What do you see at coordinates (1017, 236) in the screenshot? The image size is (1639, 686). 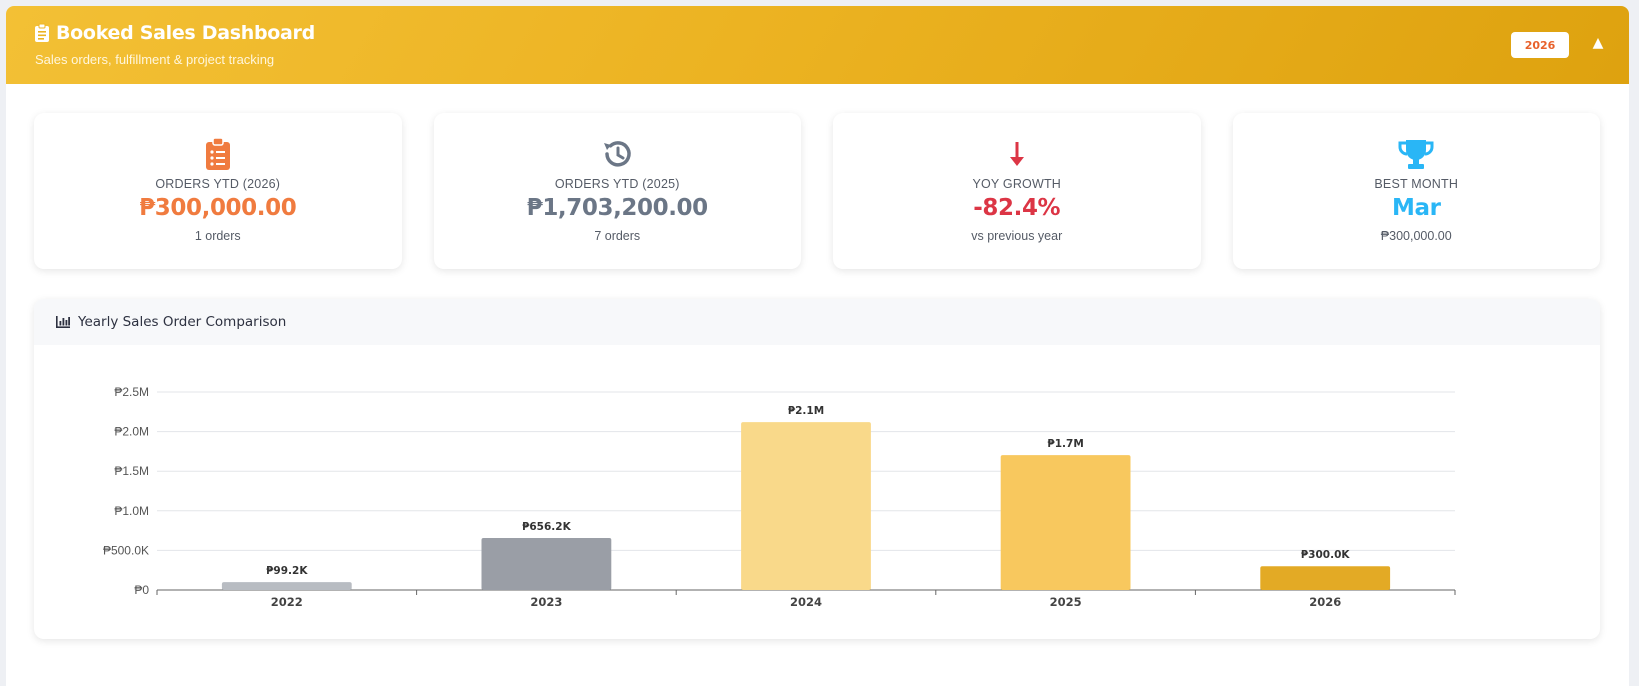 I see `kpi-sub: vs previous year` at bounding box center [1017, 236].